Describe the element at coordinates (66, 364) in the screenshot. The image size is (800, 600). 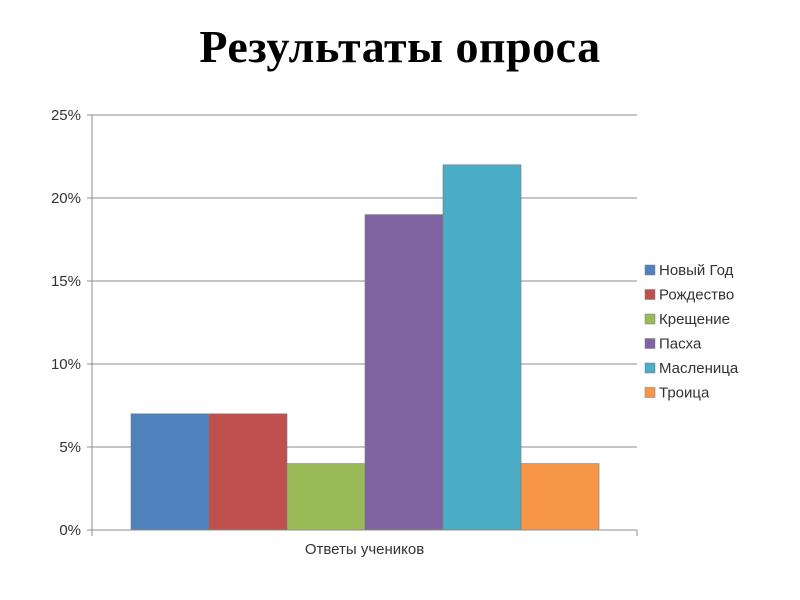
I see `y-tick-label: 10%` at that location.